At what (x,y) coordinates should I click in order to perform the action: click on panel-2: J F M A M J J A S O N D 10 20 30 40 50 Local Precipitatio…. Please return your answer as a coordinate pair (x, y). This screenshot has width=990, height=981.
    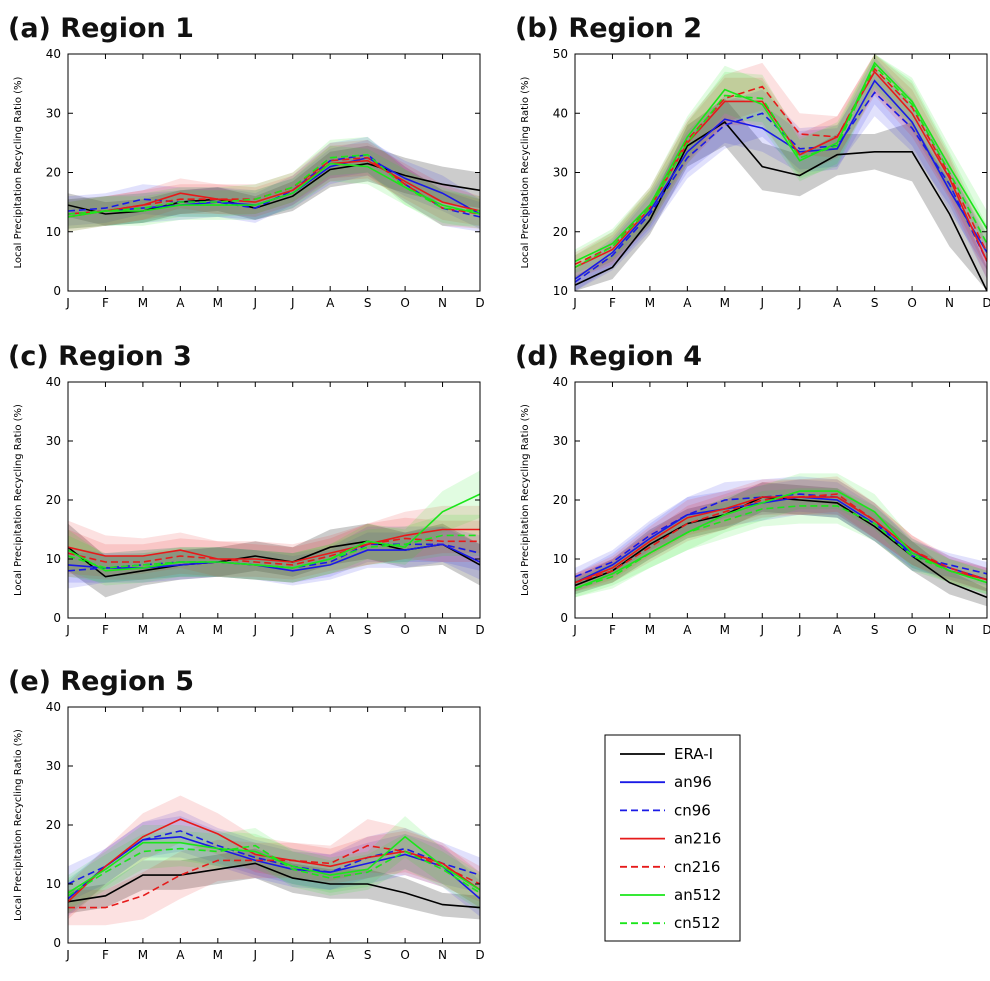
    Looking at the image, I should click on (752, 161).